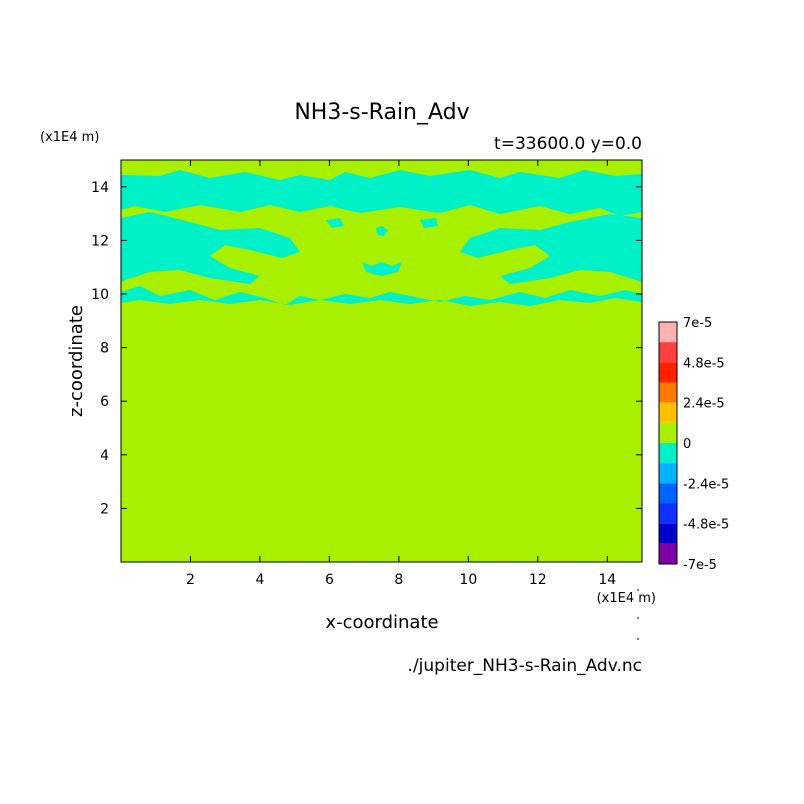 This screenshot has width=804, height=804. Describe the element at coordinates (704, 363) in the screenshot. I see `colorbar-tick-label: 4.8e-5` at that location.